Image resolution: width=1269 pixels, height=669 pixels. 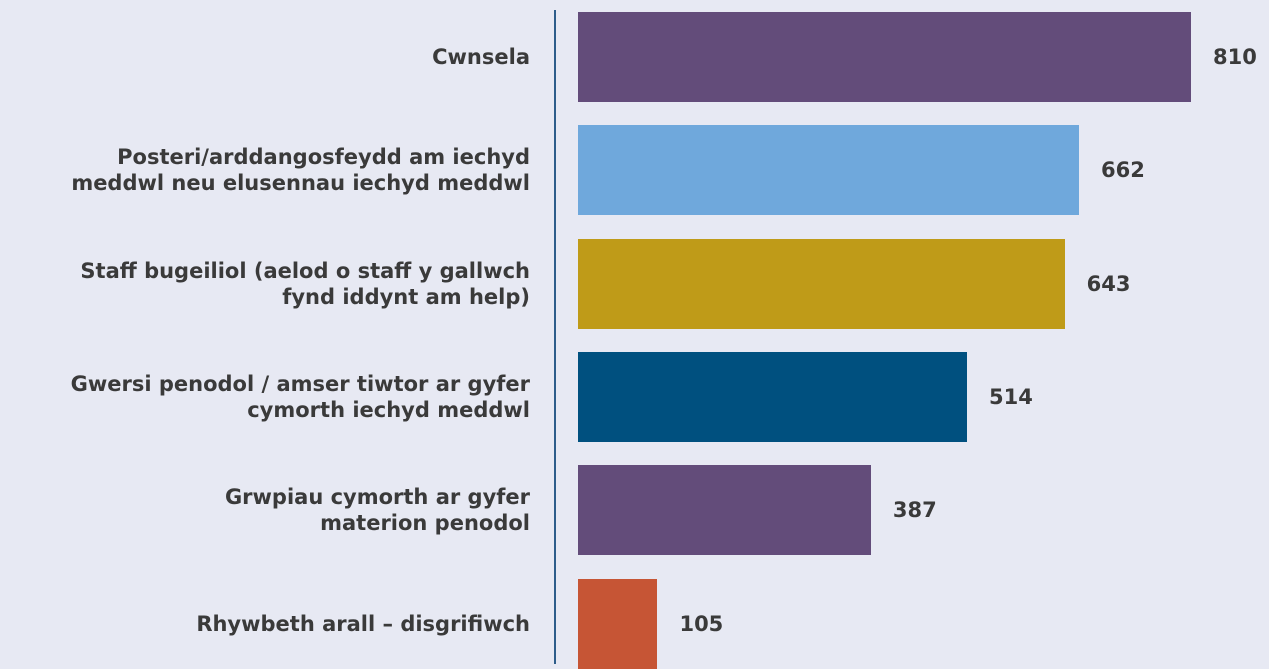 What do you see at coordinates (701, 623) in the screenshot?
I see `value-label: 105` at bounding box center [701, 623].